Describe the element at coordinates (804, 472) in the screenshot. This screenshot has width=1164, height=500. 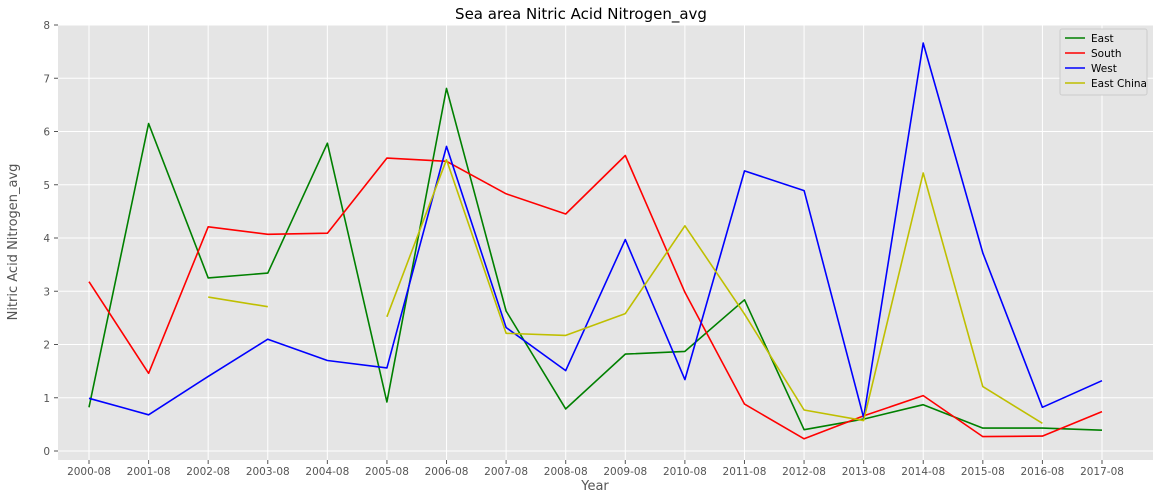
I see `x-tick-label: 2012-08` at that location.